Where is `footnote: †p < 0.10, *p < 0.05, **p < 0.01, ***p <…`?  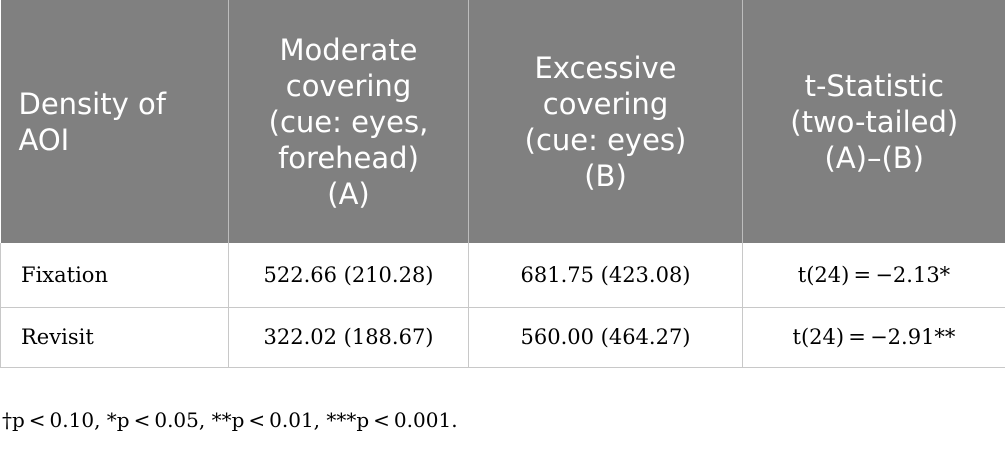
footnote: †p < 0.10, *p < 0.05, **p < 0.01, ***p <… is located at coordinates (230, 420).